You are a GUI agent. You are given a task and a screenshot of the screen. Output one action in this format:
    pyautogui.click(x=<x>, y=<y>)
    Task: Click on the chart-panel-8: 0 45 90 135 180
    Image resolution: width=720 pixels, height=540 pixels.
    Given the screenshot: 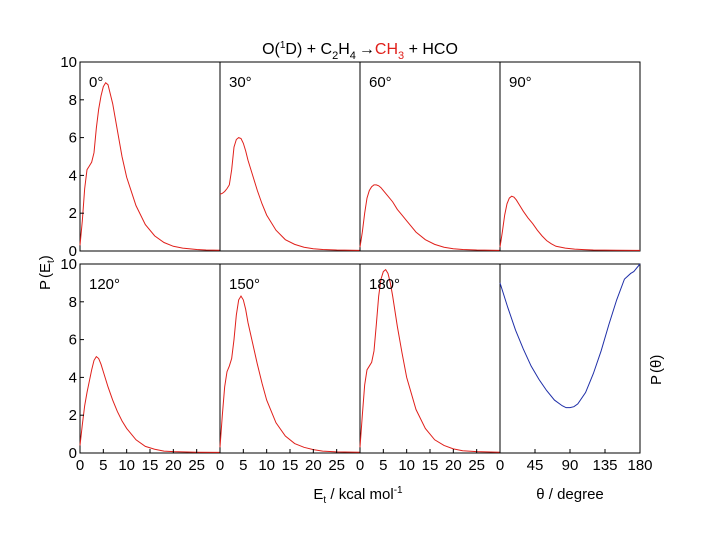 What is the action you would take?
    pyautogui.click(x=574, y=368)
    